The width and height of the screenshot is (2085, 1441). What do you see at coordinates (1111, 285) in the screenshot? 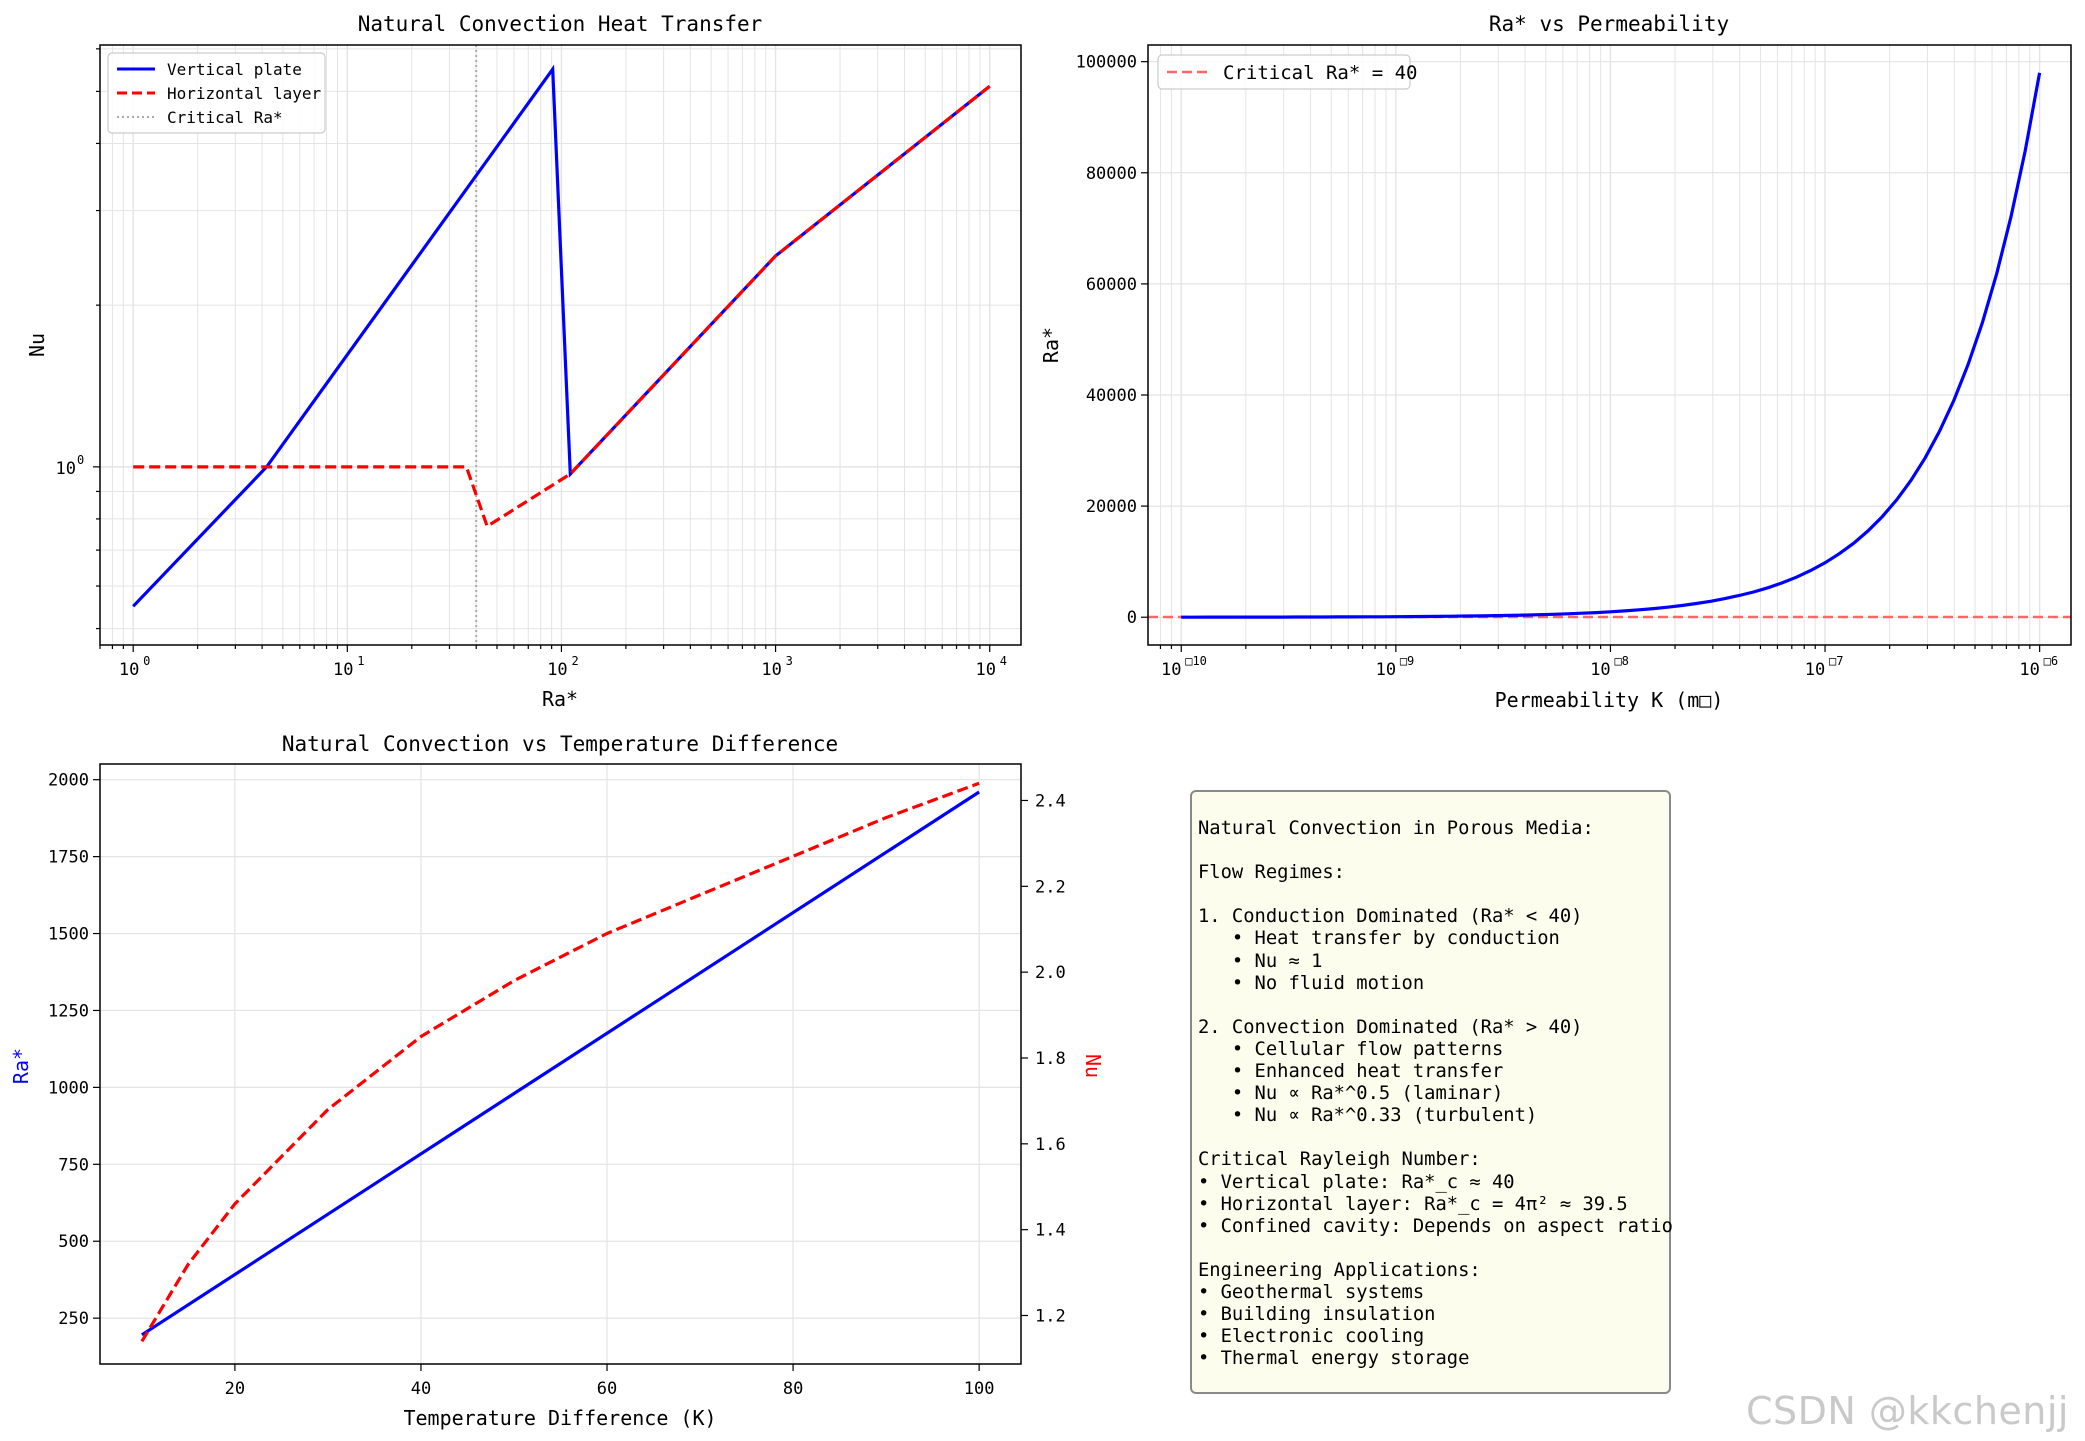
I see `p2-y-tick-label: 60000` at bounding box center [1111, 285].